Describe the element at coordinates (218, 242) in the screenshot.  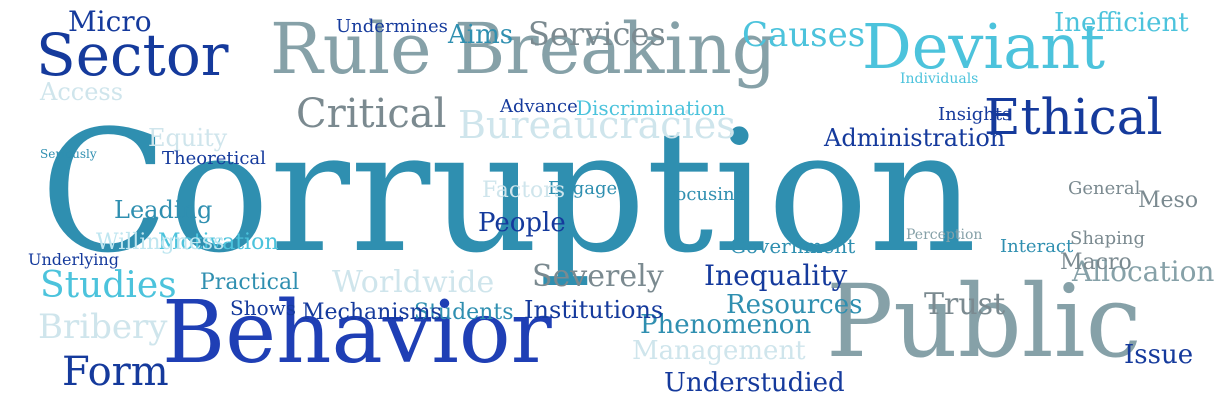
I see `word: Motivation` at that location.